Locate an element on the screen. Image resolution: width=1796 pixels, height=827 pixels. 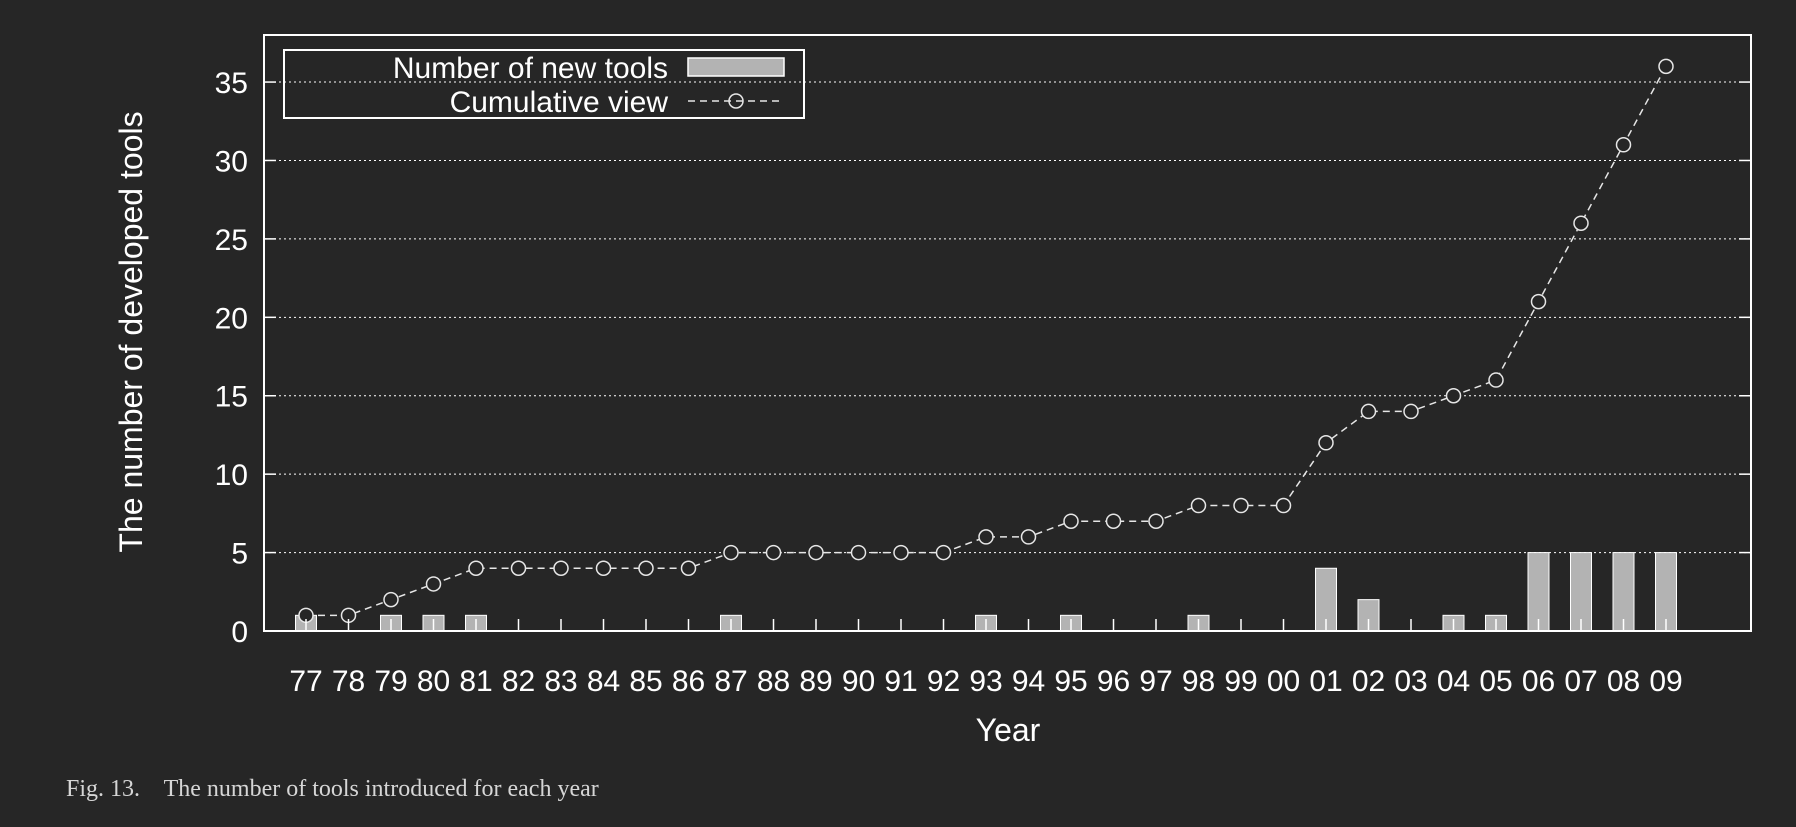
x-tick-label: 95 is located at coordinates (1070, 681).